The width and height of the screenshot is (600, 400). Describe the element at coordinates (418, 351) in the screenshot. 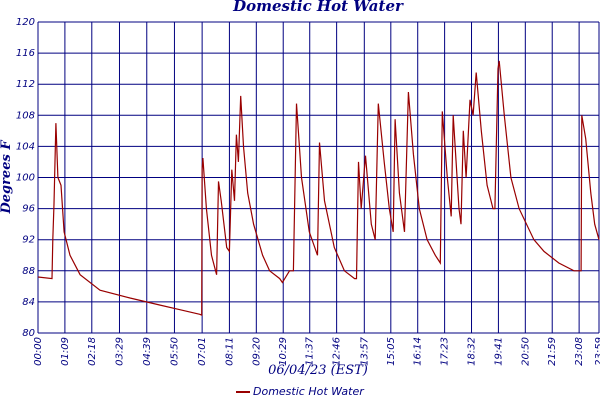

I see `x-tick-label: 16:14` at that location.